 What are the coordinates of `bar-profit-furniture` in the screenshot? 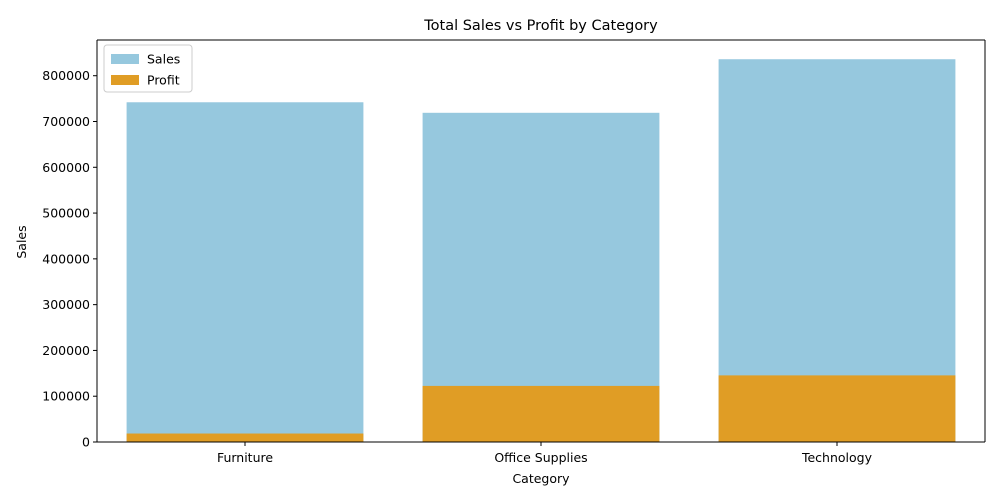 It's located at (245, 437).